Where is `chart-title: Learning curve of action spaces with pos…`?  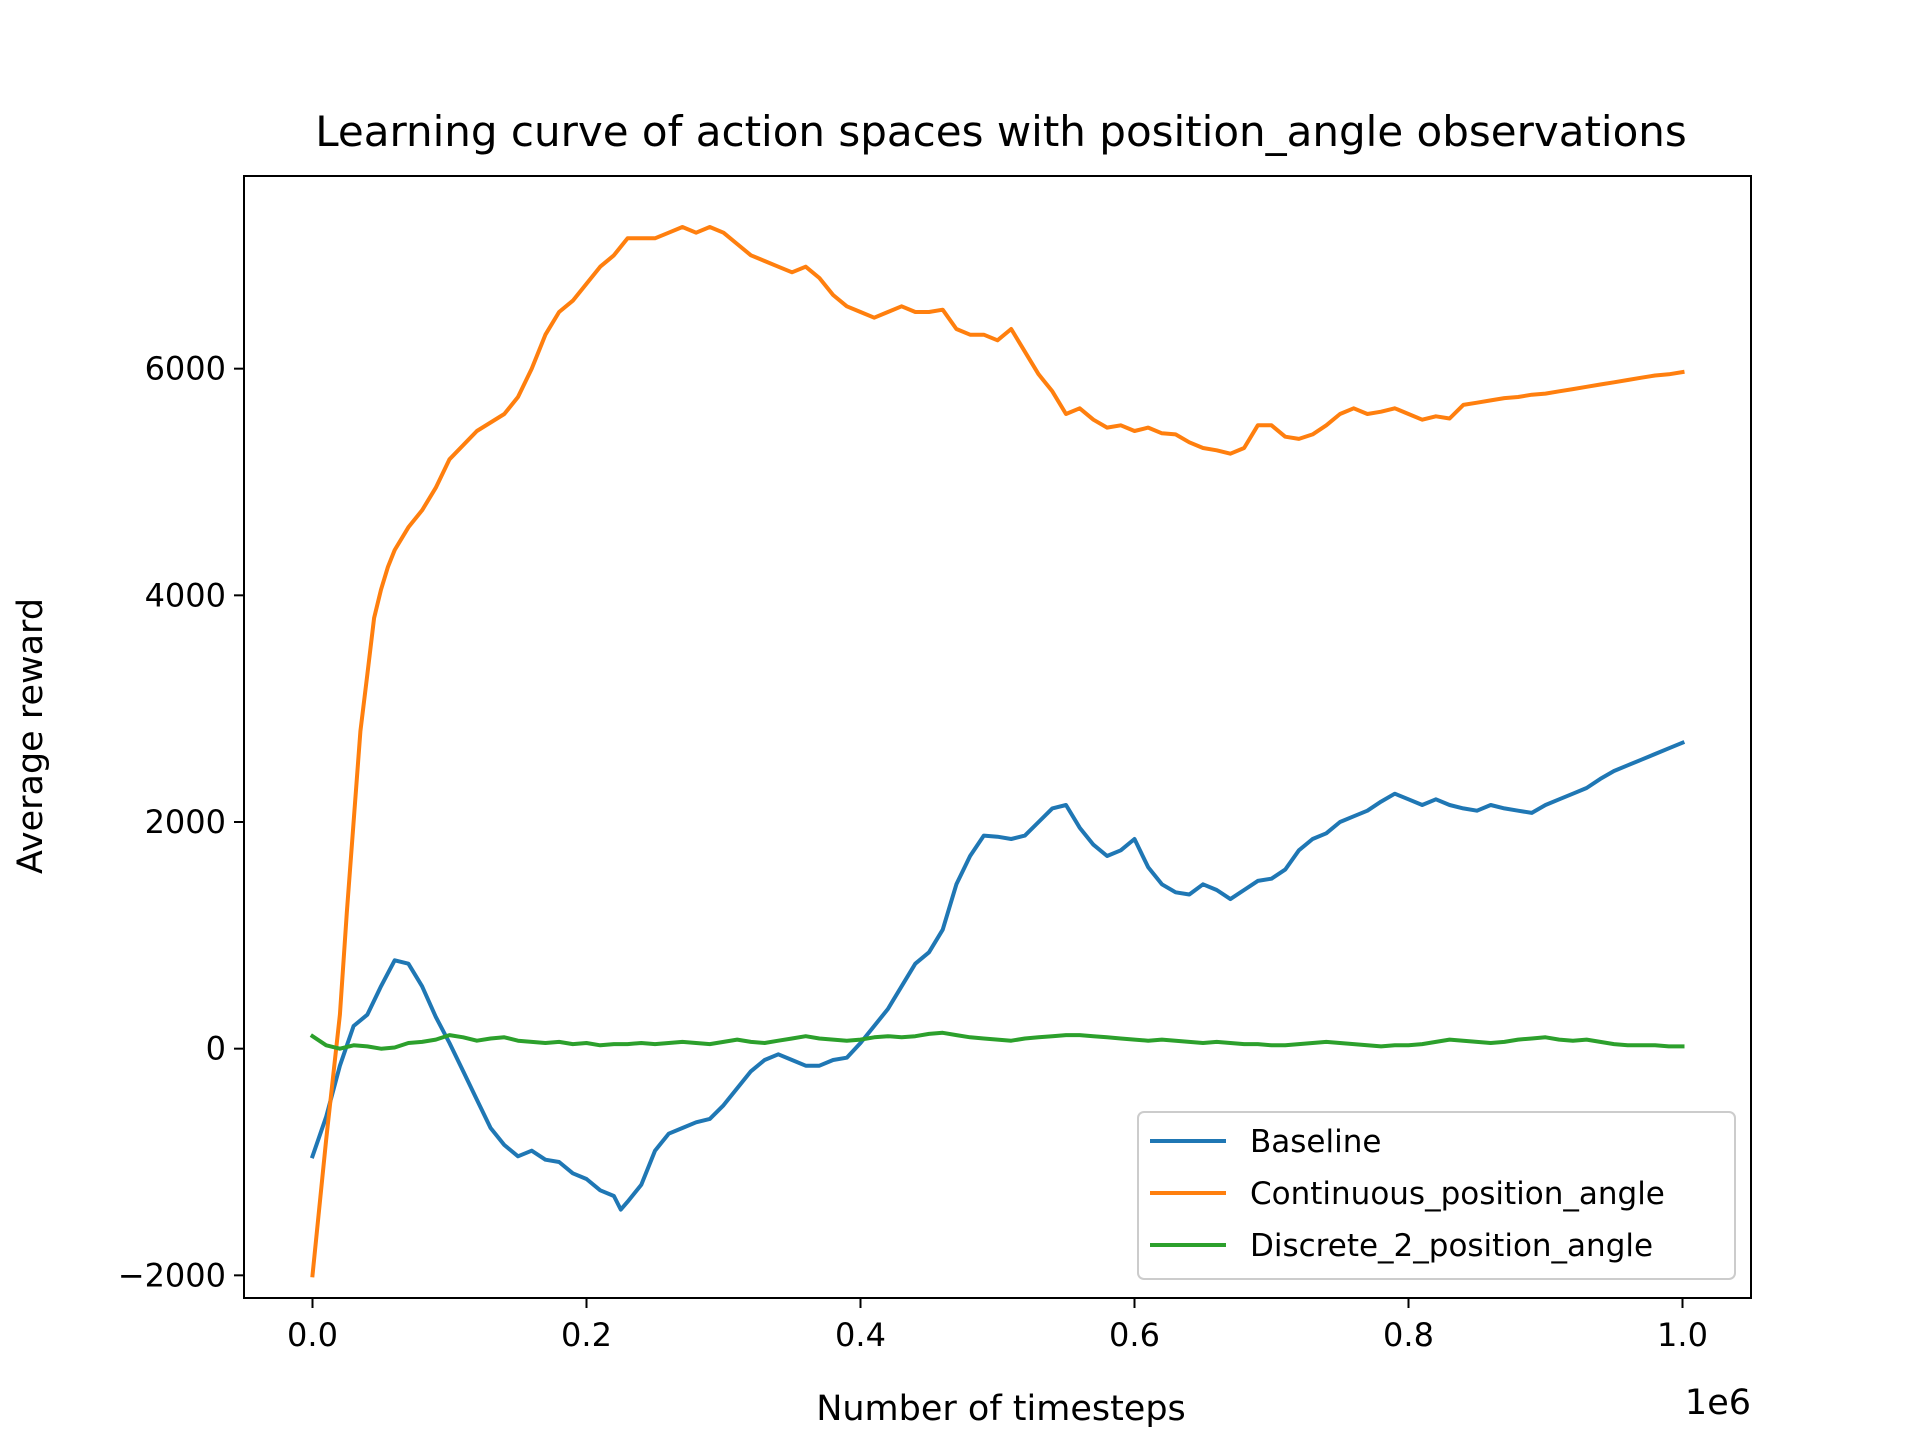 chart-title: Learning curve of action spaces with pos… is located at coordinates (1001, 131).